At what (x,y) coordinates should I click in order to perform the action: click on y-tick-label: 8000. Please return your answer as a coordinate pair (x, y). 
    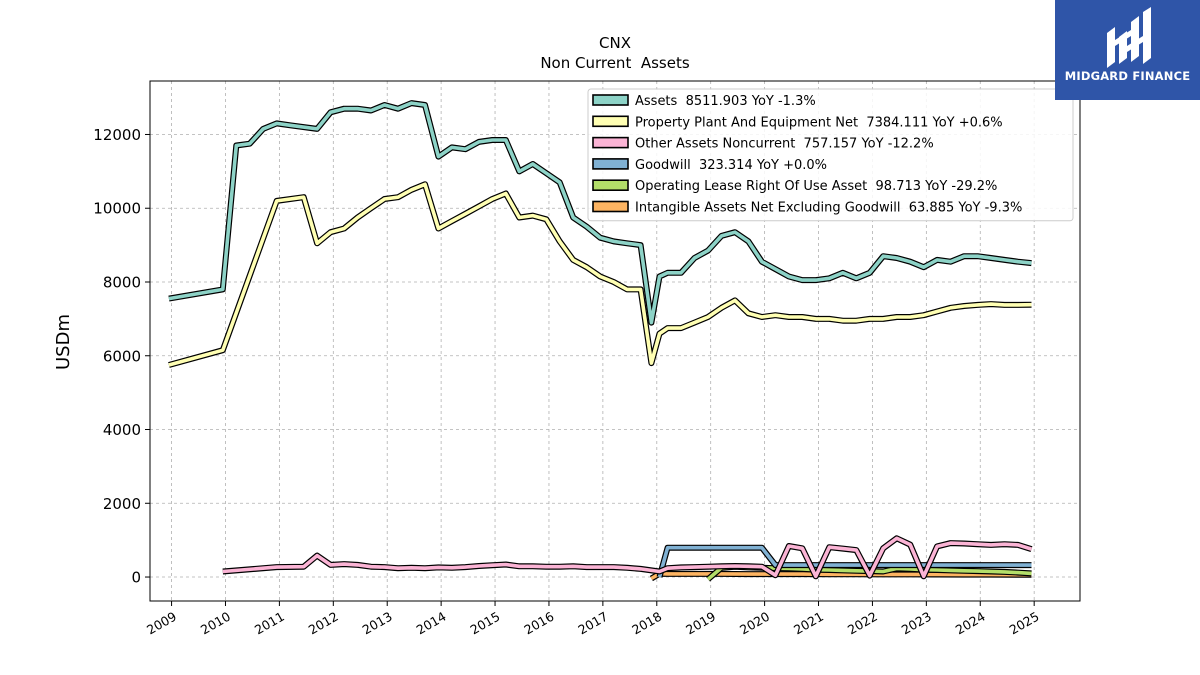
    Looking at the image, I should click on (122, 282).